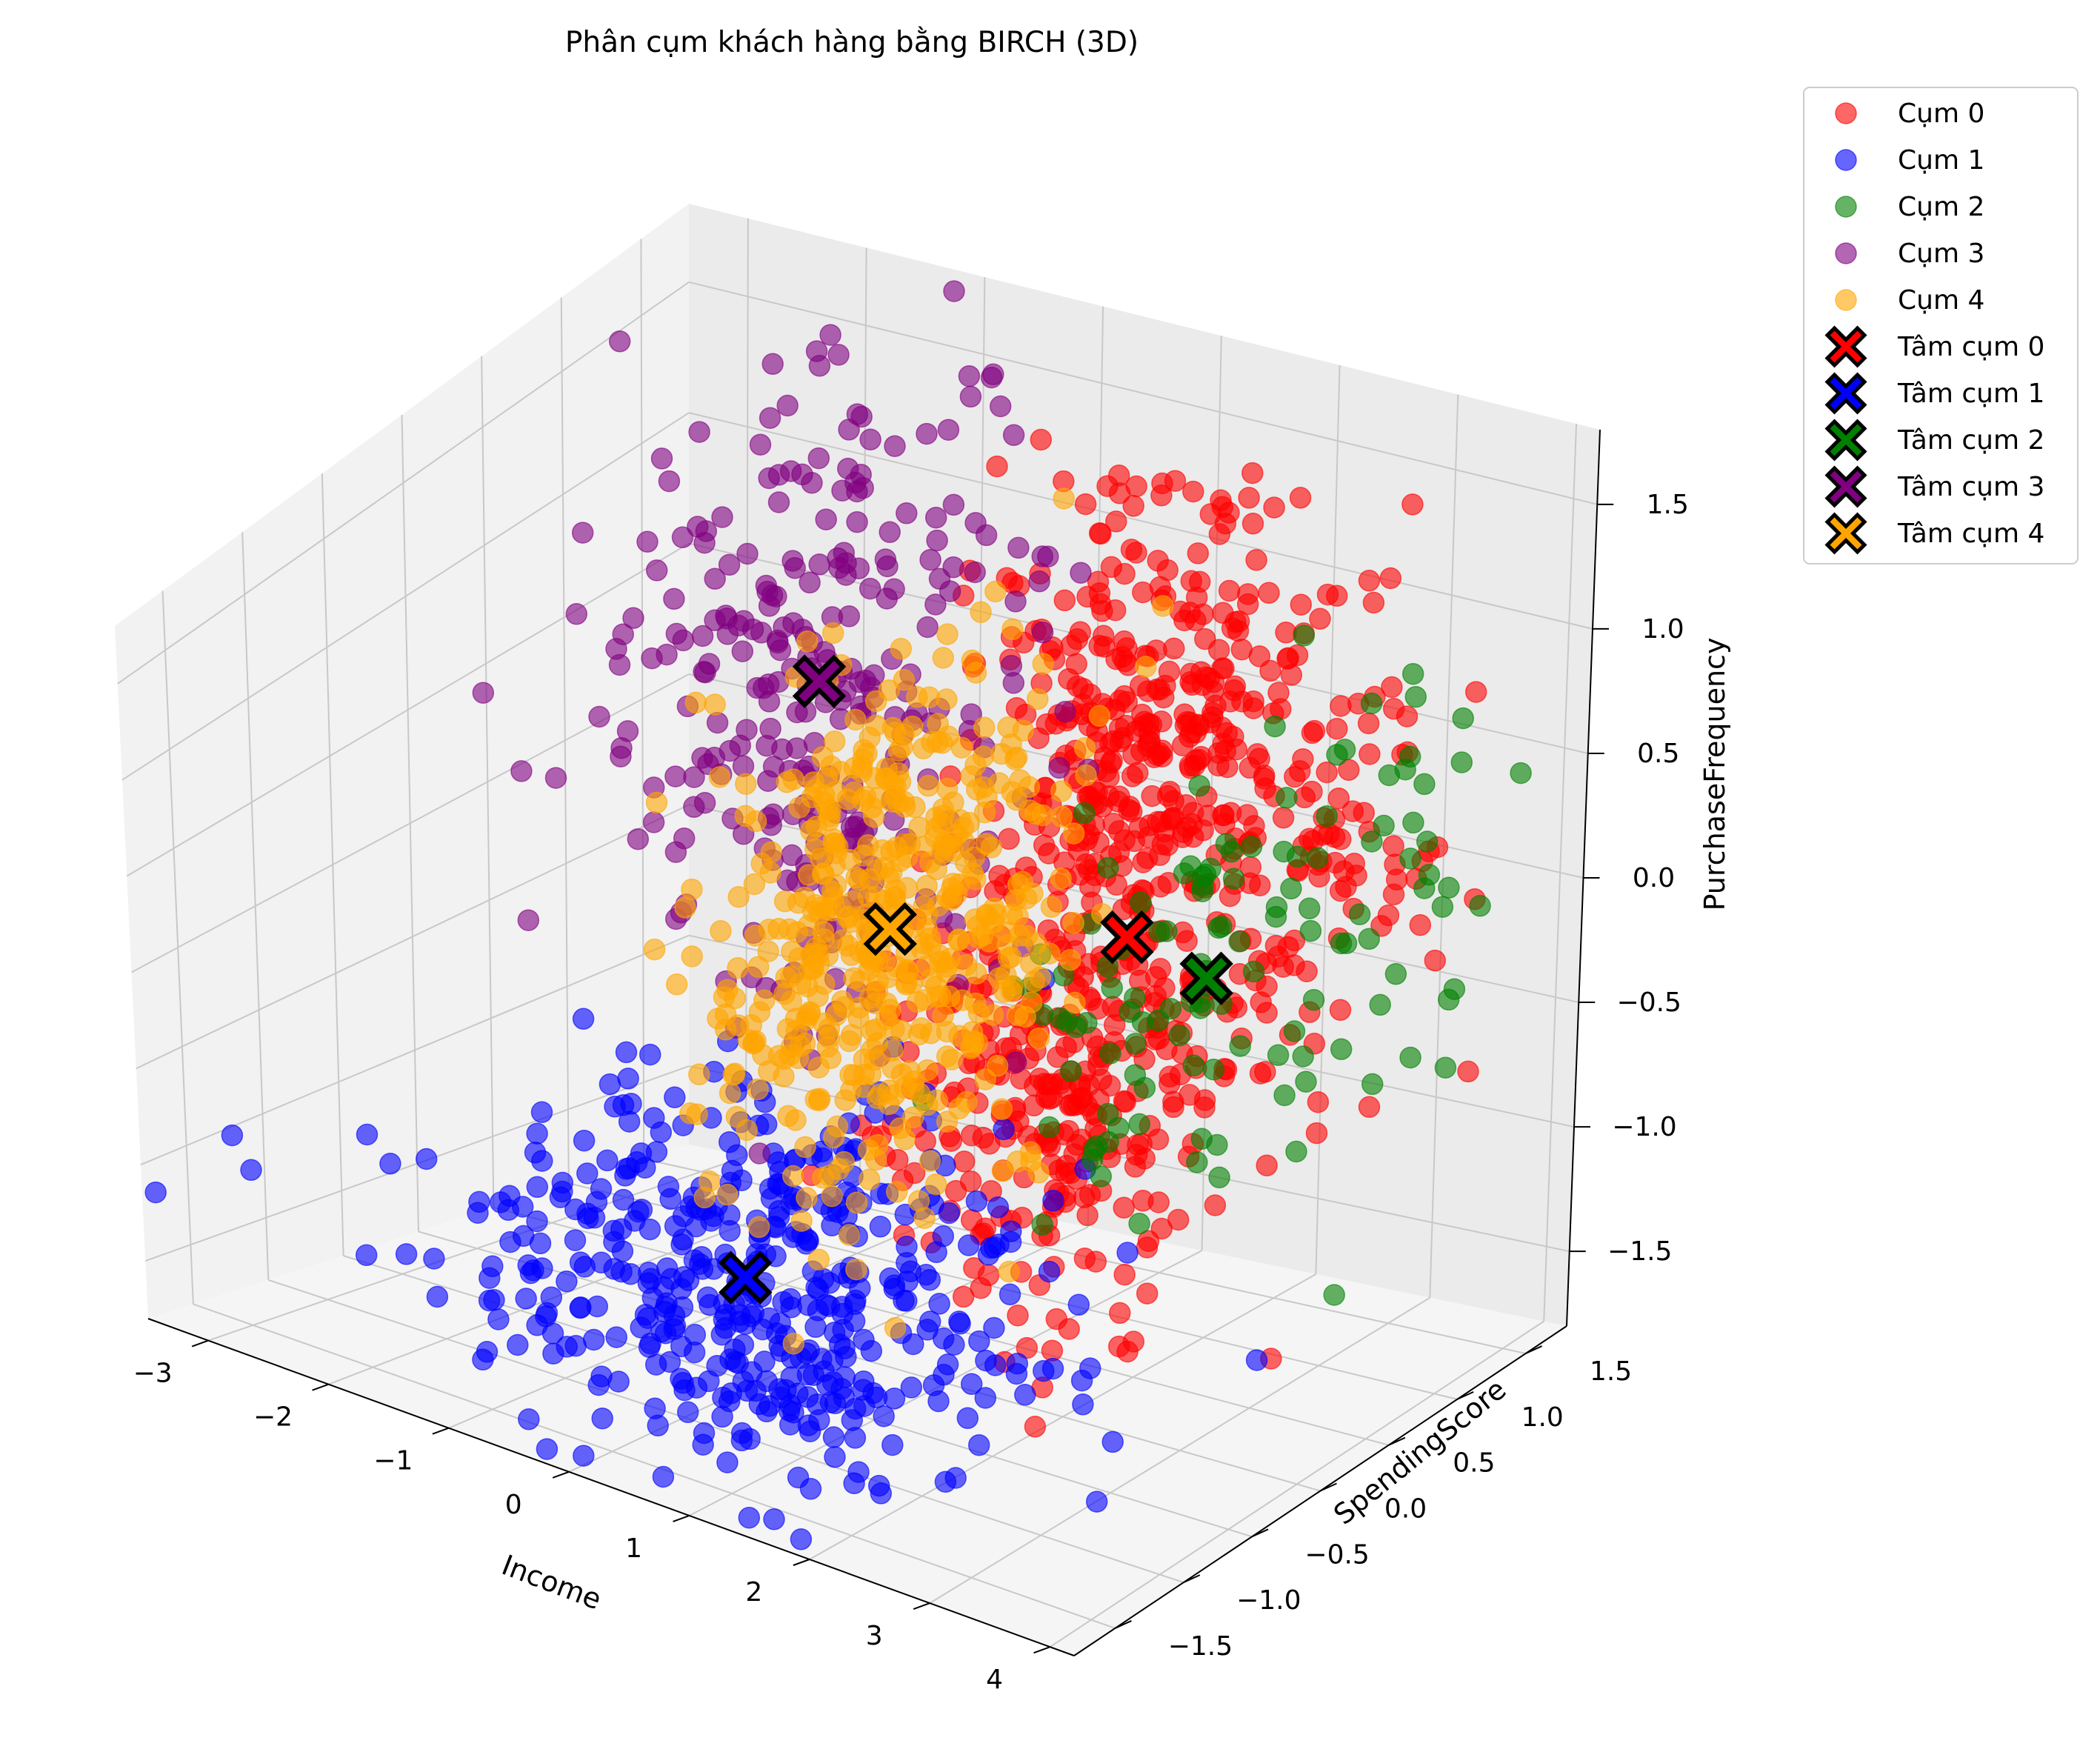 The image size is (2100, 1752). What do you see at coordinates (1934, 486) in the screenshot?
I see `legend-item: Tâm cụm 3` at bounding box center [1934, 486].